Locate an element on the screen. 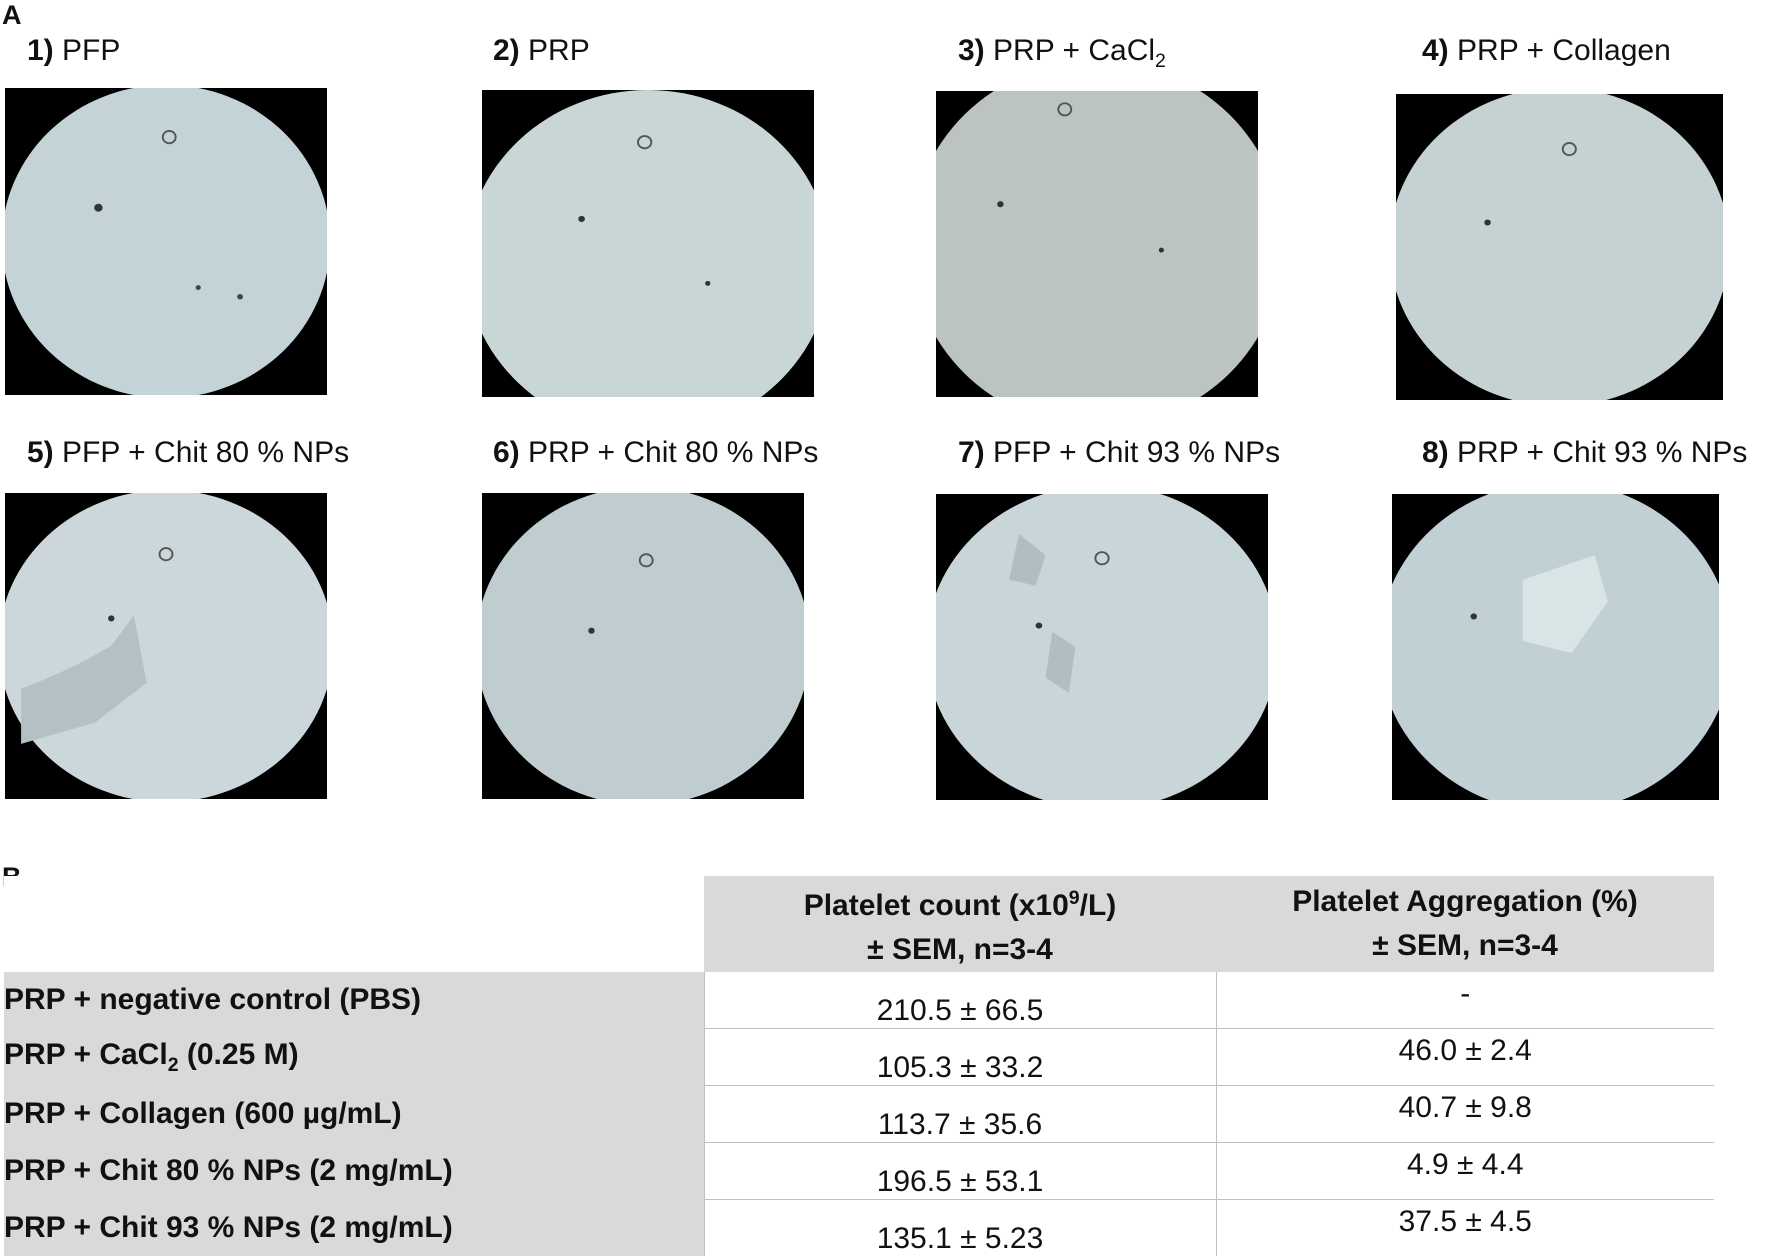 The image size is (1779, 1256). platelet-count-cell: 105.3 ± 33.2 is located at coordinates (960, 1057).